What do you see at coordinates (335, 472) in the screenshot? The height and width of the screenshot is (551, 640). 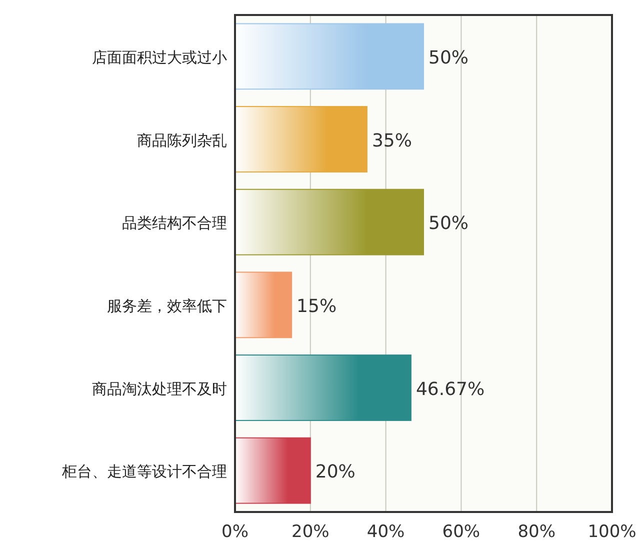 I see `data-label: 20%` at bounding box center [335, 472].